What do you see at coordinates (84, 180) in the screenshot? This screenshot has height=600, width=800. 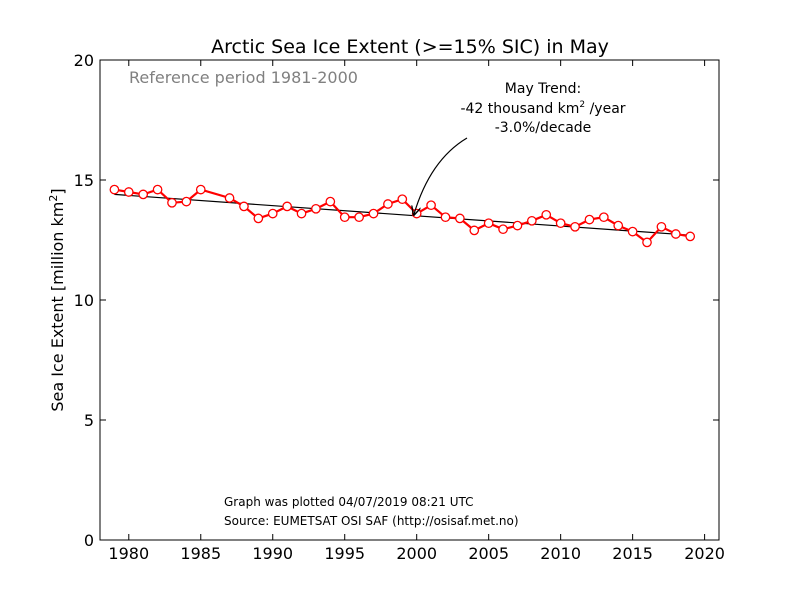 I see `y-tick-label: 15` at bounding box center [84, 180].